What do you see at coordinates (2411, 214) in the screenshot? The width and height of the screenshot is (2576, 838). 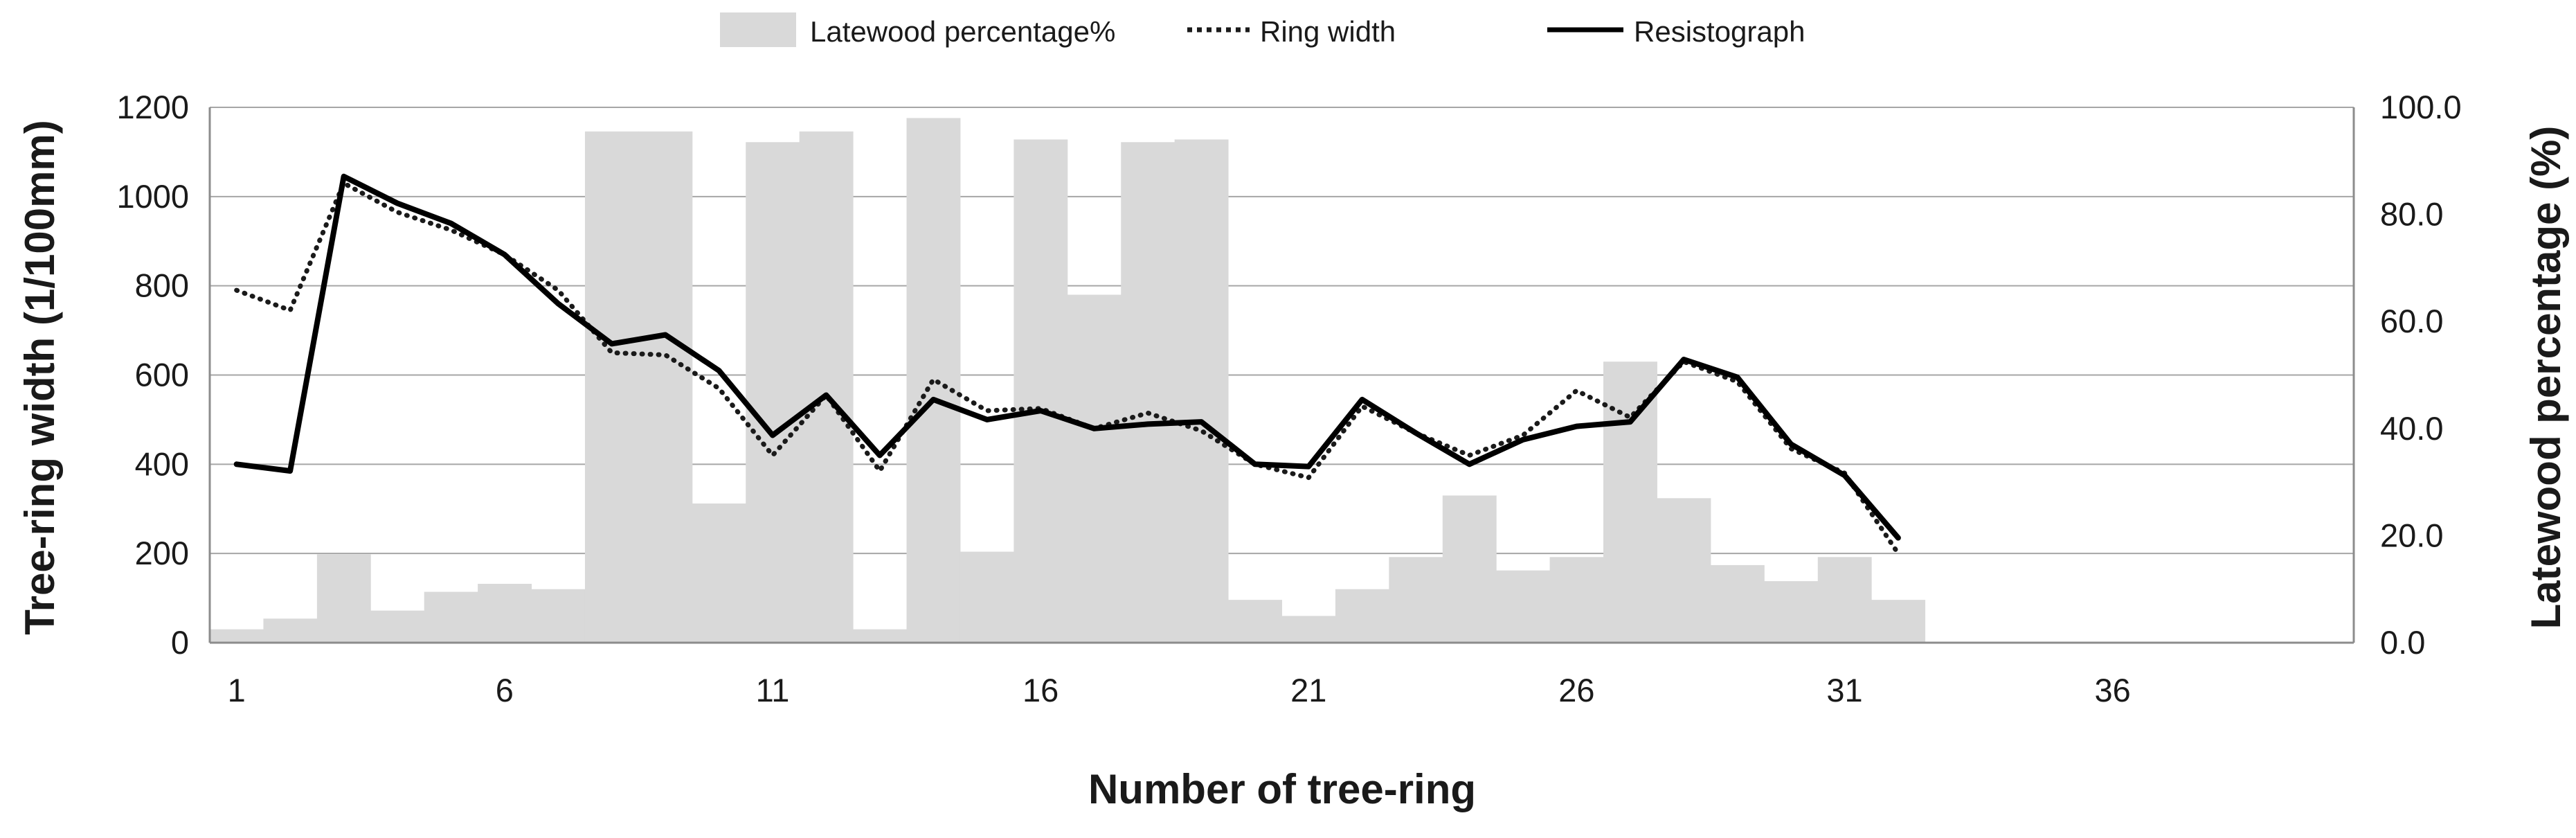 I see `y2-tick-label-4: 80.0` at bounding box center [2411, 214].